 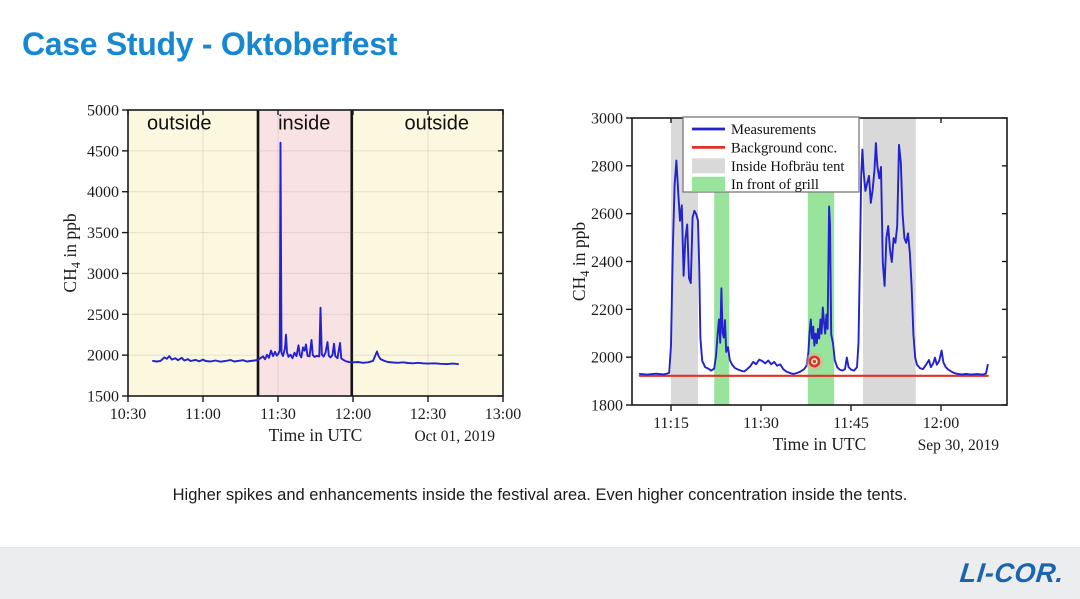 What do you see at coordinates (103, 151) in the screenshot?
I see `y-tick-label: 4500` at bounding box center [103, 151].